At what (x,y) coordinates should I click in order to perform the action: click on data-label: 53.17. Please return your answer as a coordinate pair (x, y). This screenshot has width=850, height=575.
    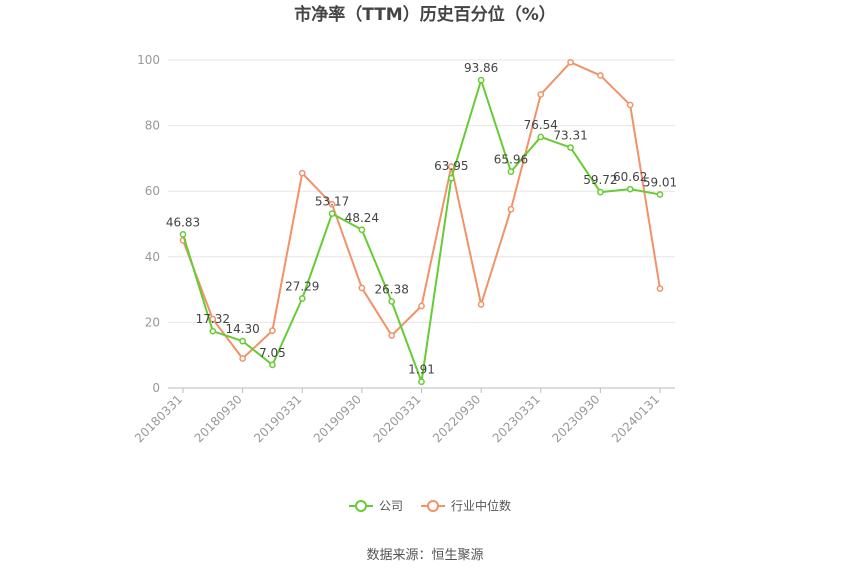
    Looking at the image, I should click on (332, 202).